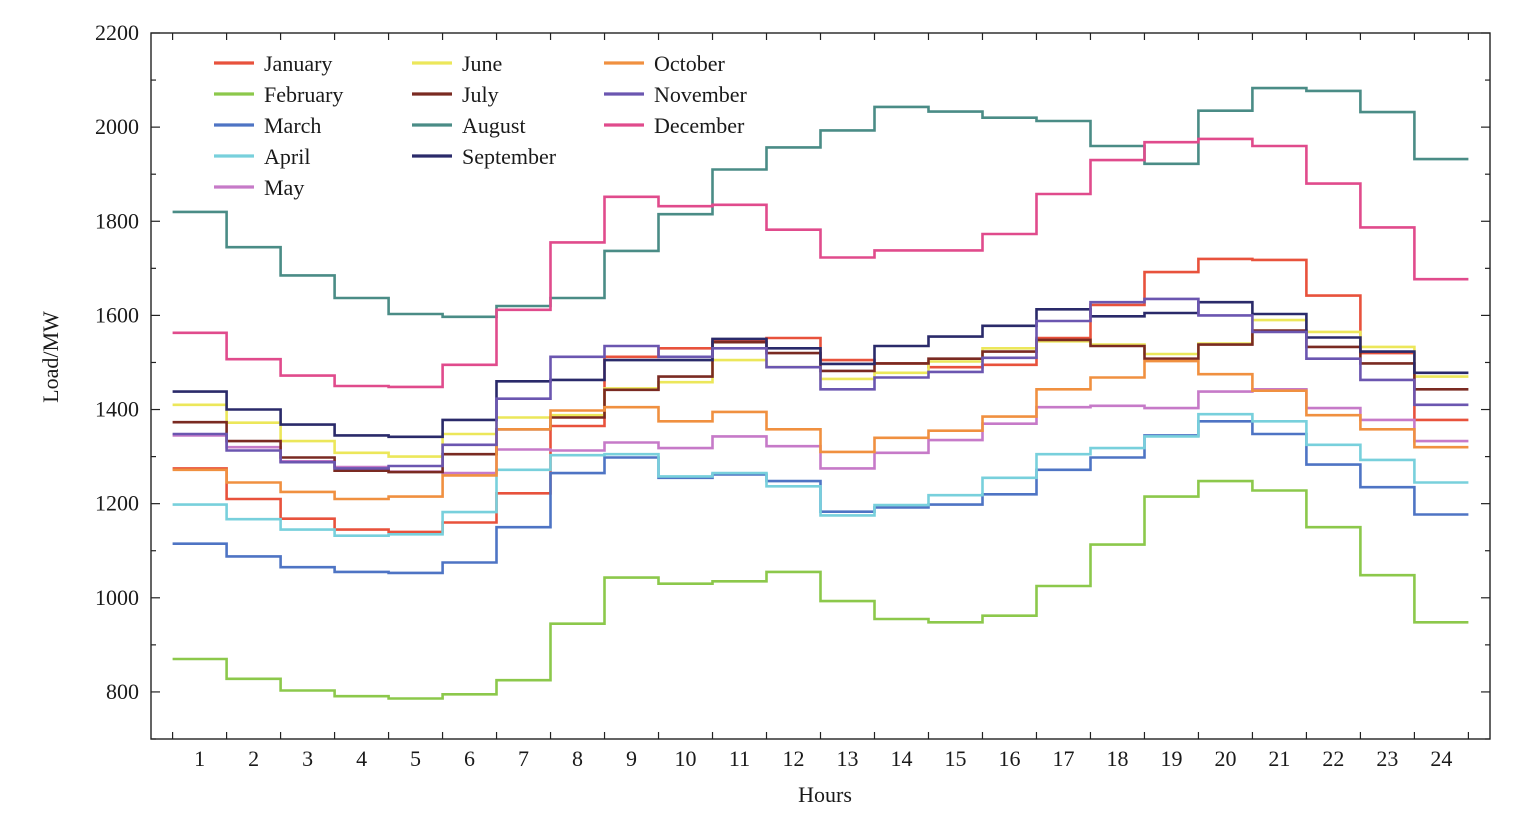 This screenshot has width=1527, height=815. What do you see at coordinates (292, 125) in the screenshot?
I see `legend-label: March` at bounding box center [292, 125].